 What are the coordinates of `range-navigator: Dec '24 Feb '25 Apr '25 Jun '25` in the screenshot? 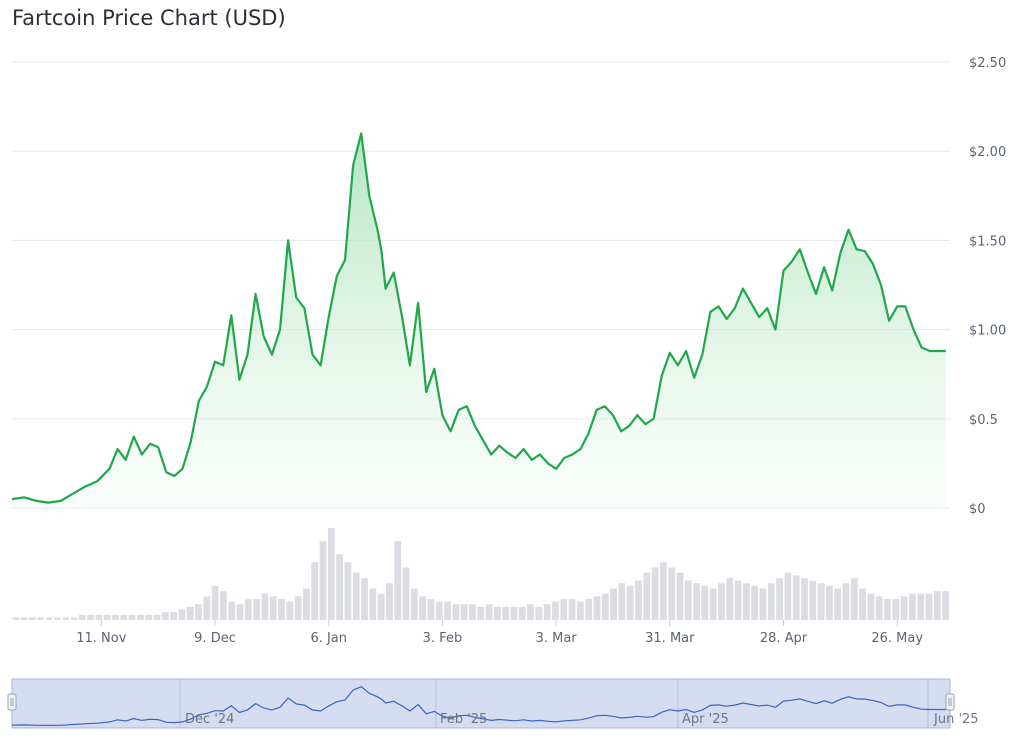 It's located at (493, 703).